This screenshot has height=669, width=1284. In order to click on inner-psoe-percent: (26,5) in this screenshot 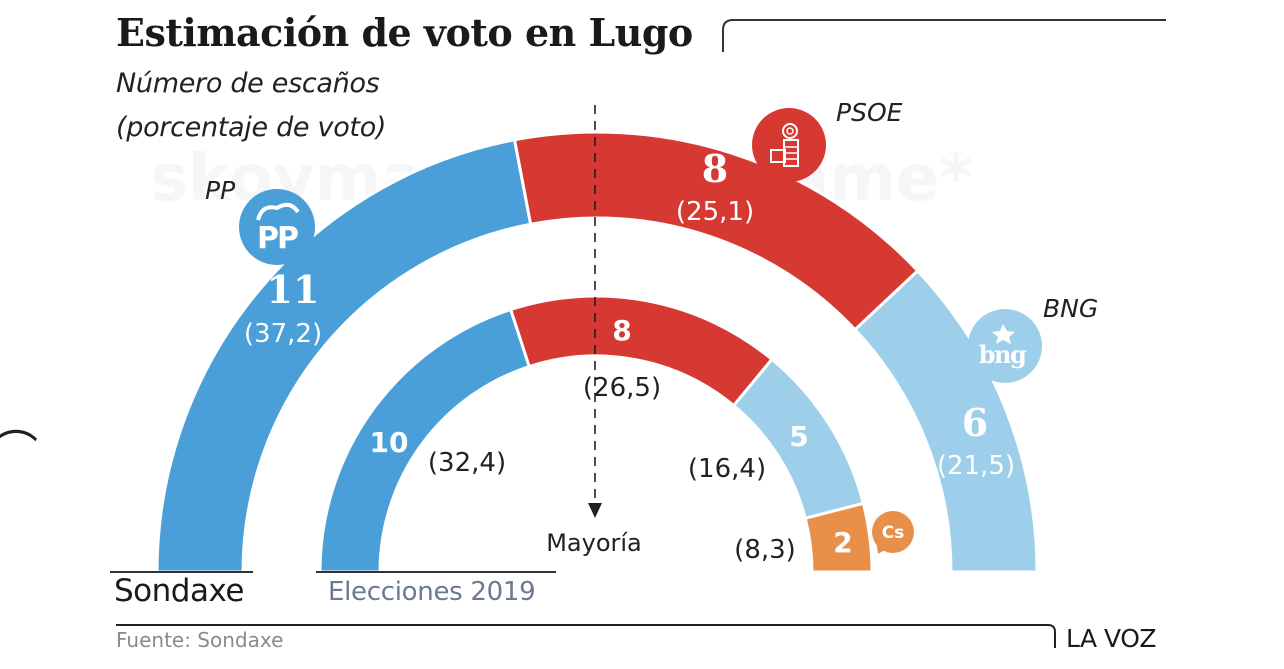, I will do `click(622, 388)`.